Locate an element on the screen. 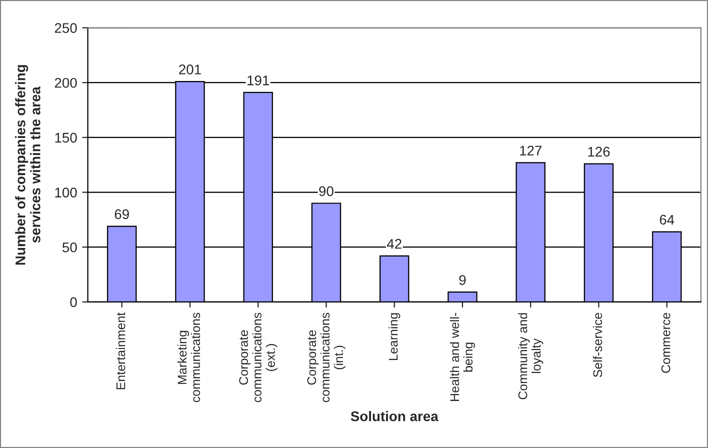  data-label: 201 is located at coordinates (190, 69).